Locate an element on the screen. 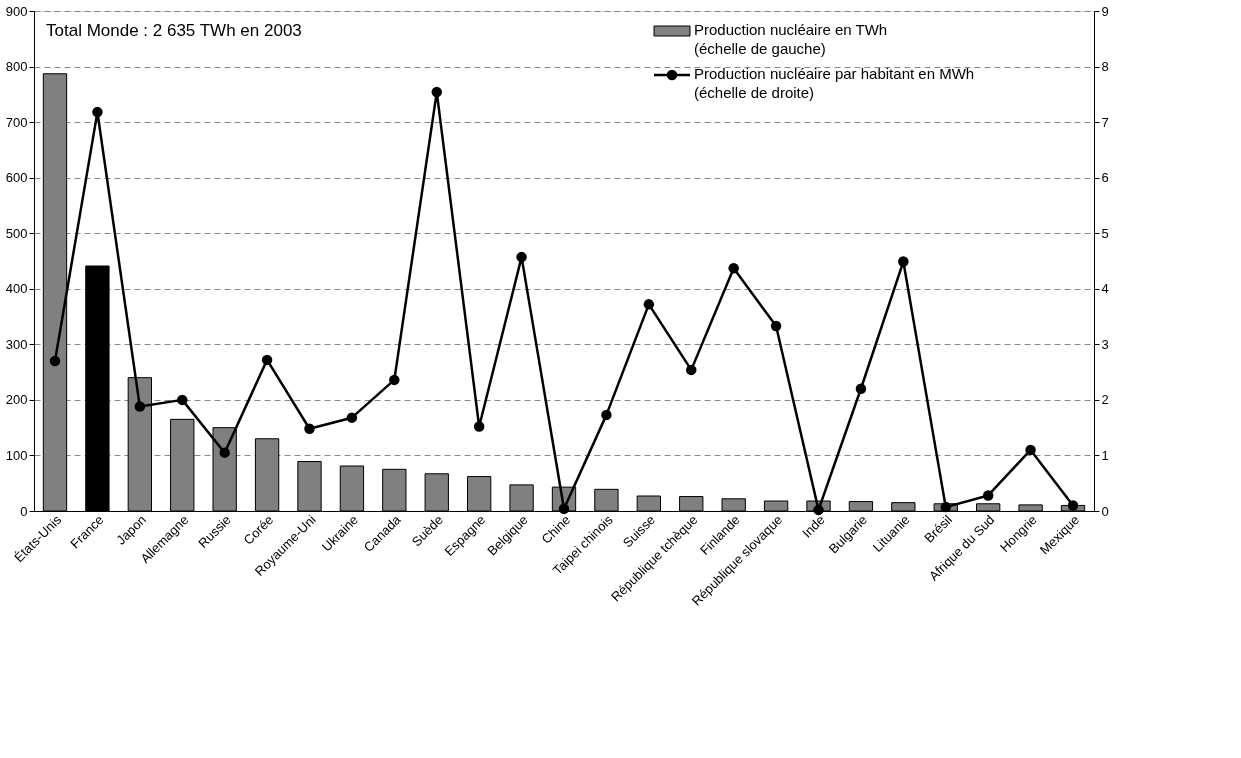 This screenshot has height=758, width=1241. y-tick-label: 700 is located at coordinates (16, 122).